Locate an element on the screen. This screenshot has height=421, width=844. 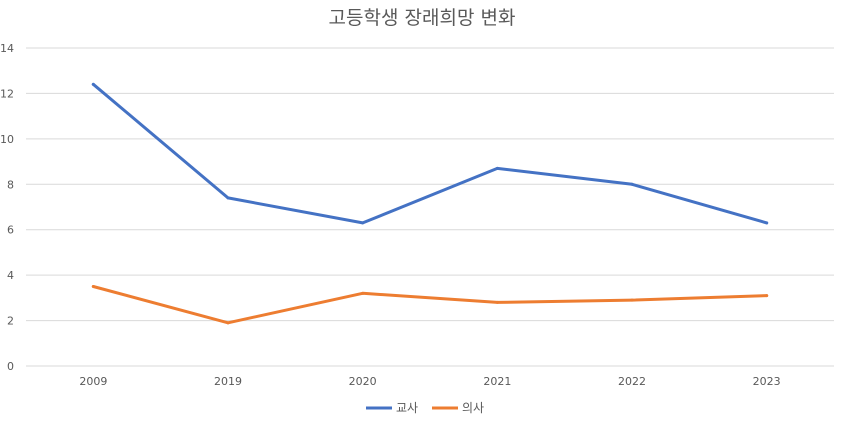
legend-label-teacher: 교사 is located at coordinates (407, 408).